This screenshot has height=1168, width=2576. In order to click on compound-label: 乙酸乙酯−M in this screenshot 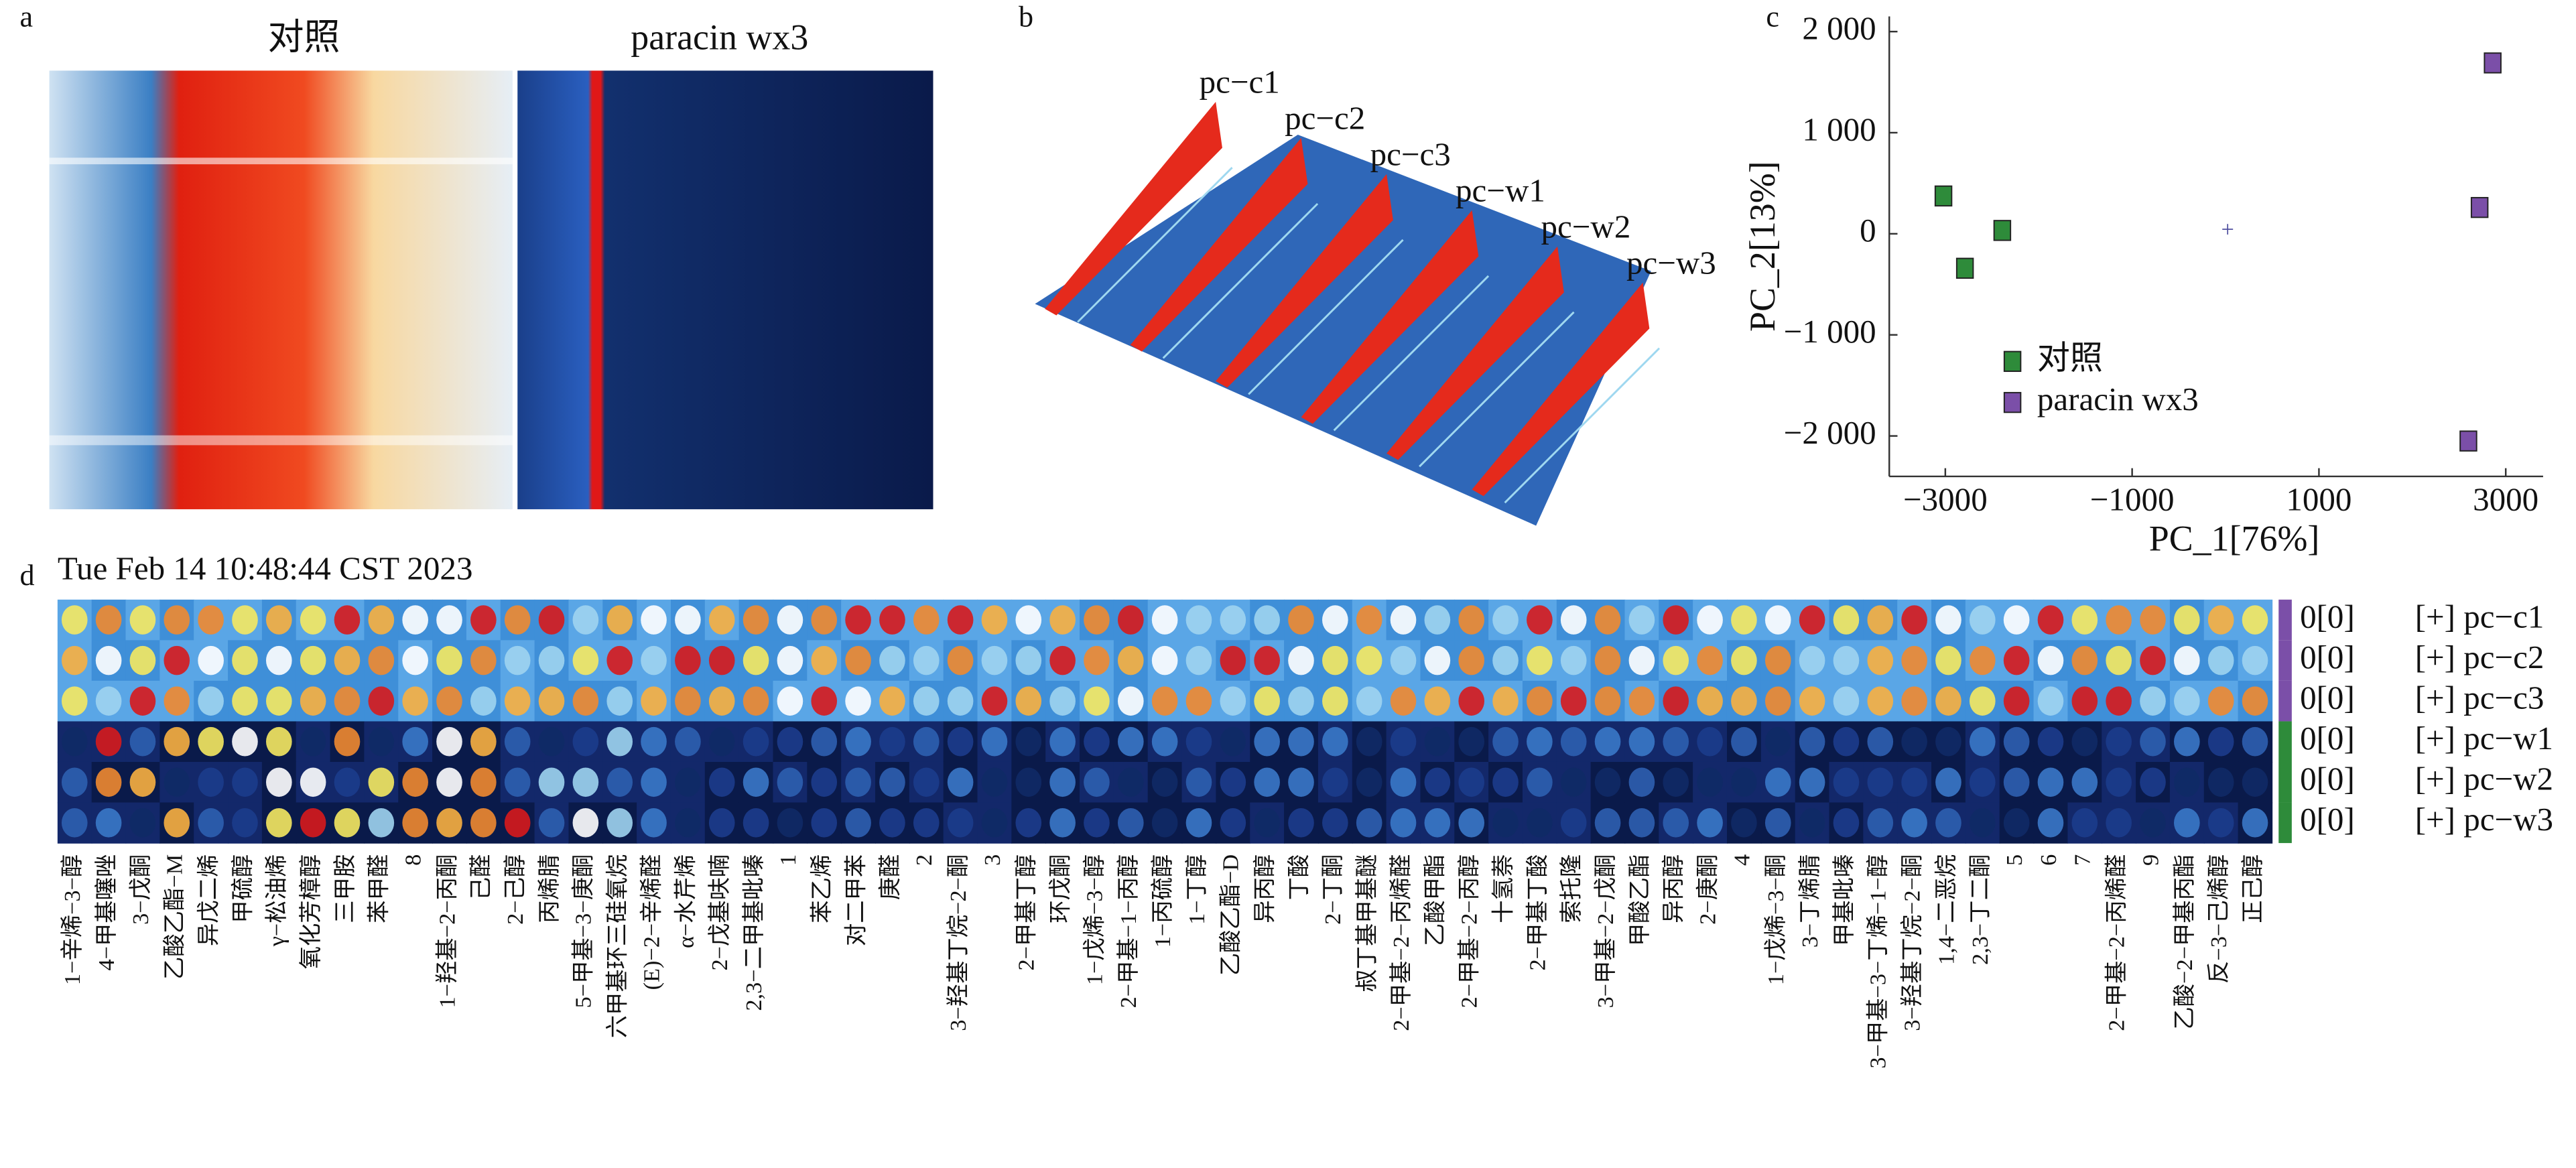, I will do `click(175, 917)`.